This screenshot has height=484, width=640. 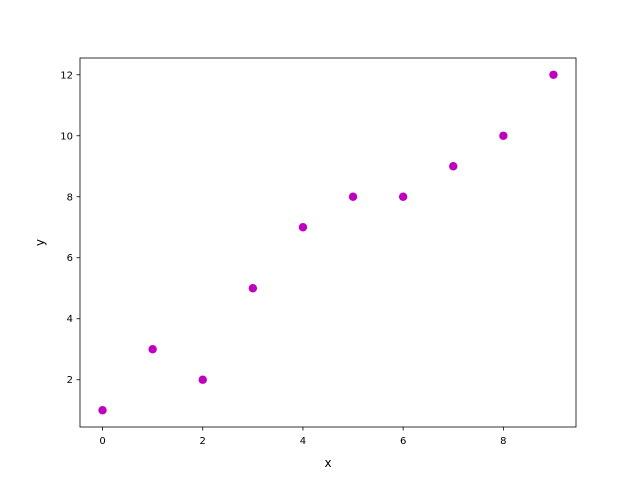 What do you see at coordinates (70, 228) in the screenshot?
I see `y-ticks: 2 4 6 8 10 12` at bounding box center [70, 228].